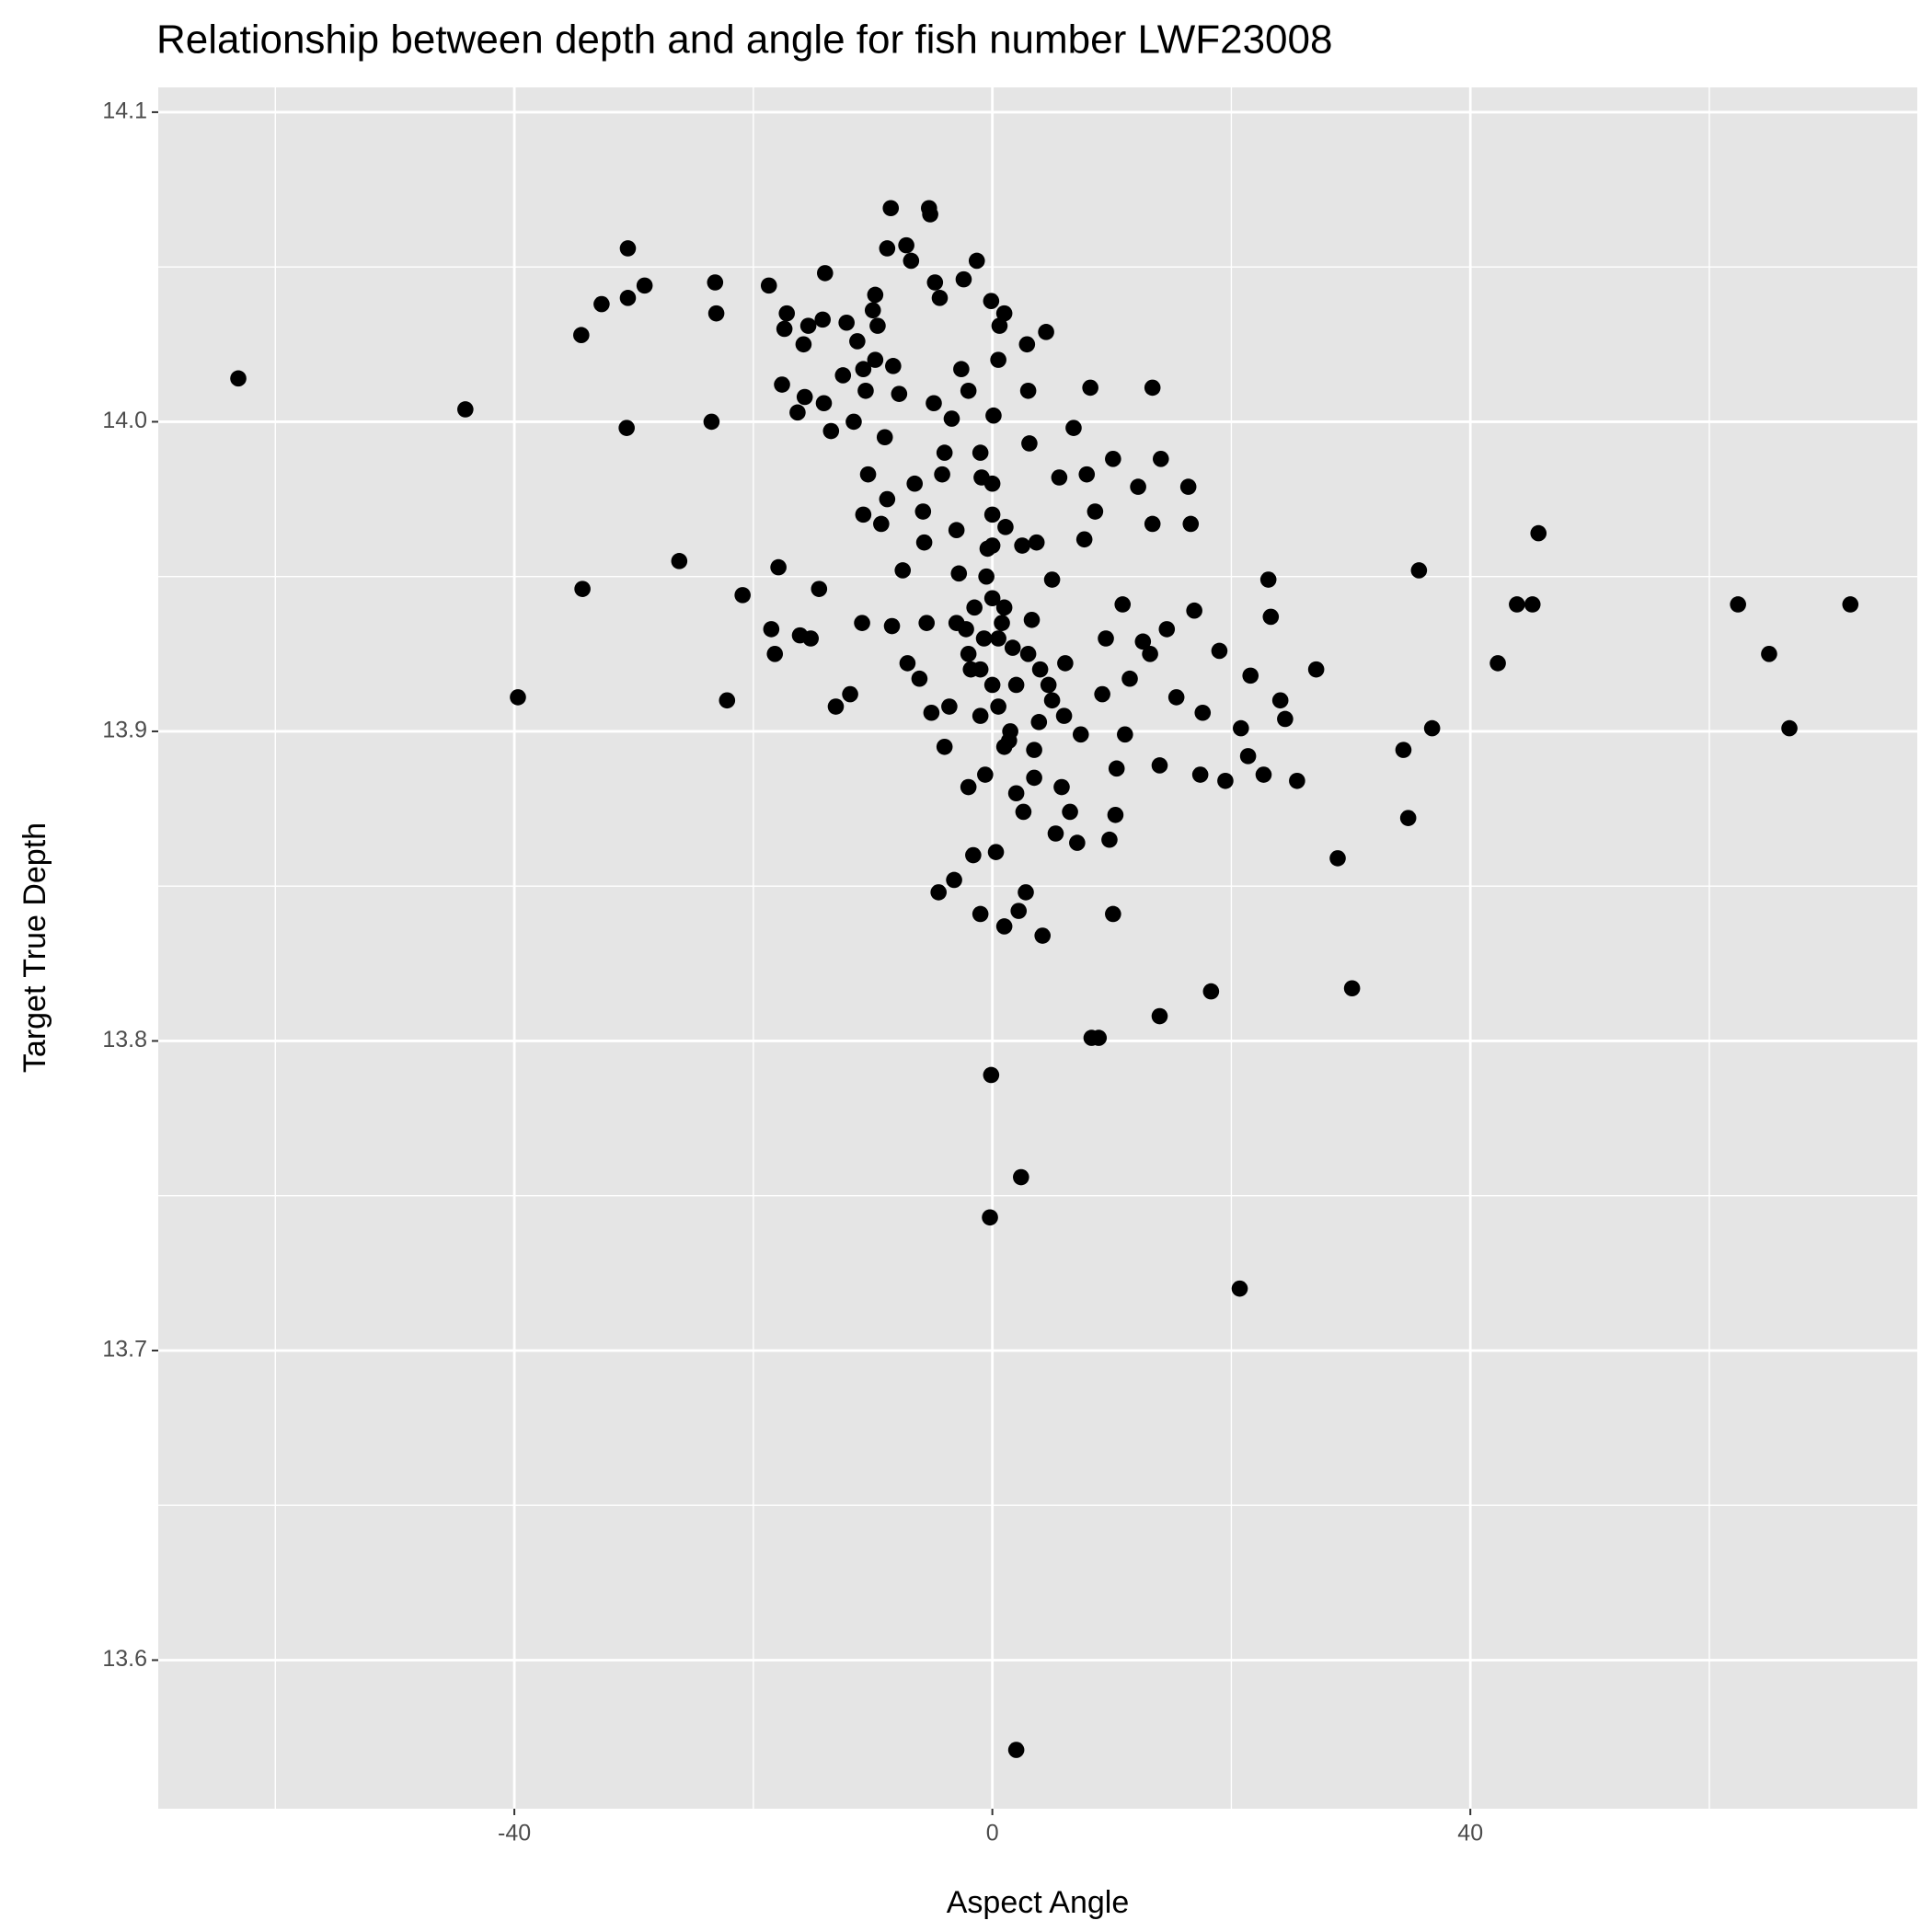  What do you see at coordinates (124, 420) in the screenshot?
I see `y-tick-label: 14.0` at bounding box center [124, 420].